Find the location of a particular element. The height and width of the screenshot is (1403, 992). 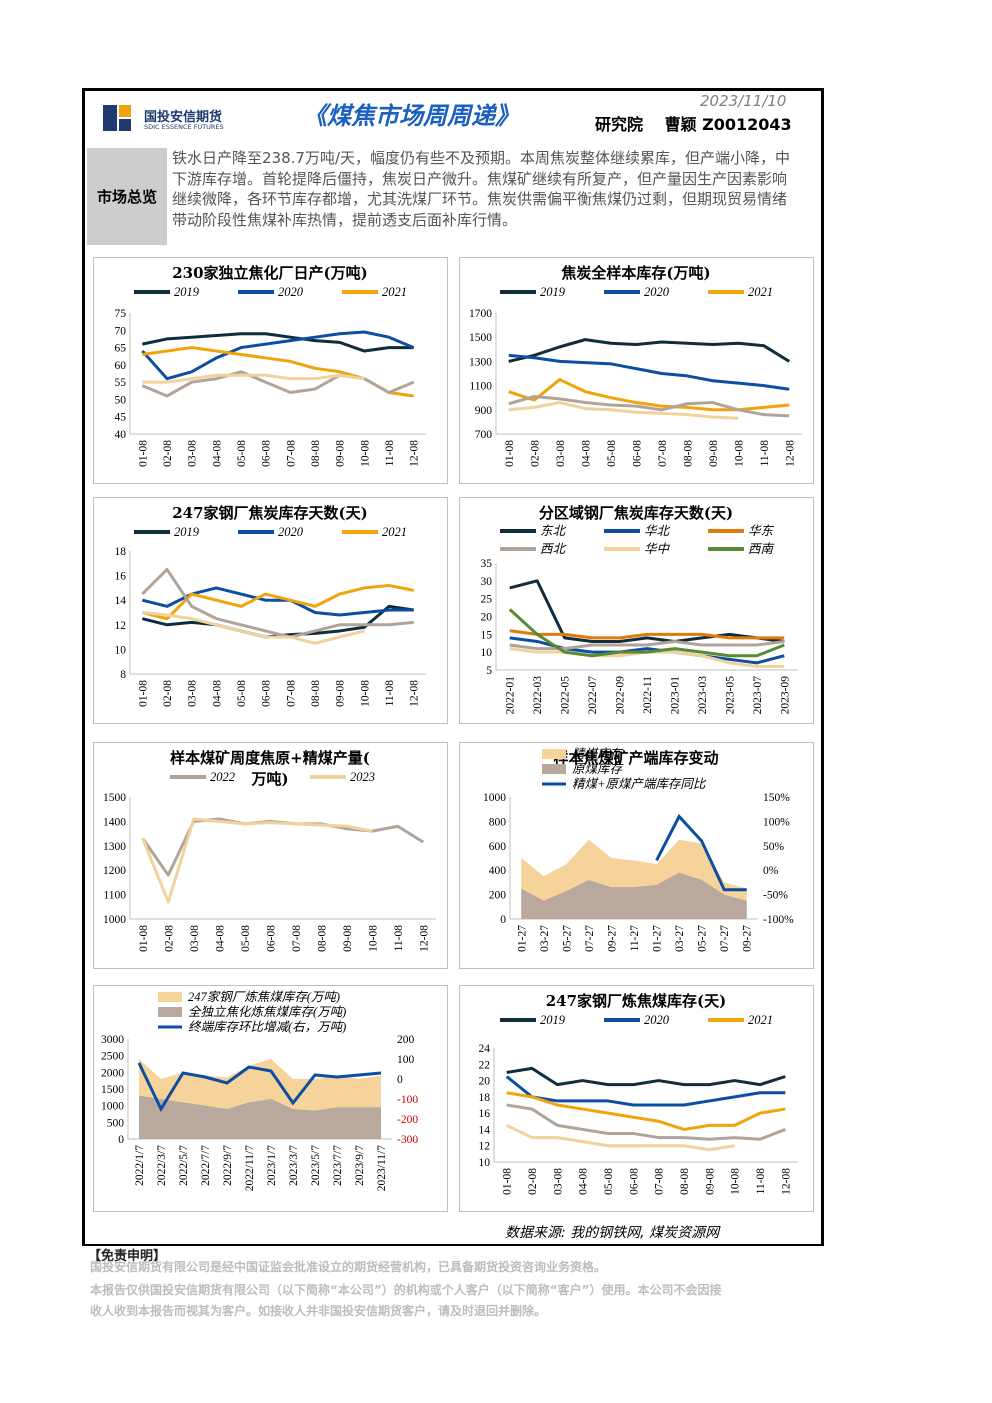

x-tick-label: 2022-05 is located at coordinates (566, 695).